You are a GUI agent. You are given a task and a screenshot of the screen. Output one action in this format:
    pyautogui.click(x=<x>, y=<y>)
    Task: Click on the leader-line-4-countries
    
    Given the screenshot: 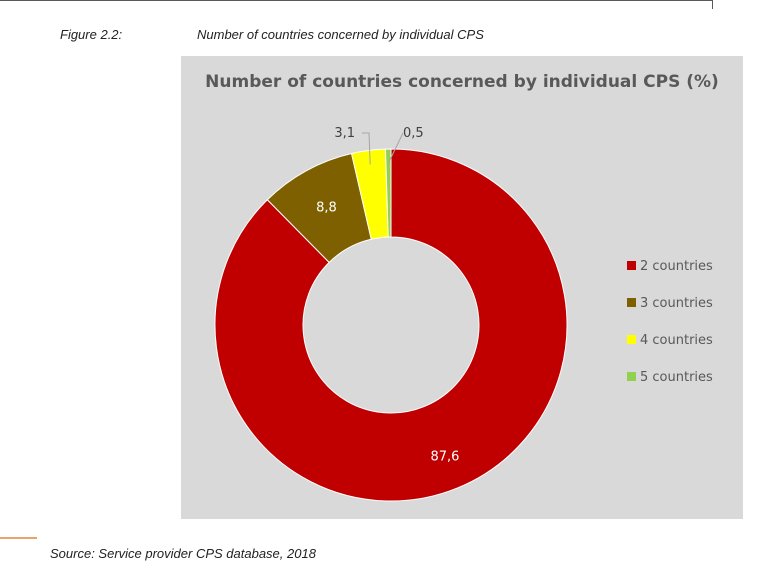 What is the action you would take?
    pyautogui.click(x=366, y=148)
    